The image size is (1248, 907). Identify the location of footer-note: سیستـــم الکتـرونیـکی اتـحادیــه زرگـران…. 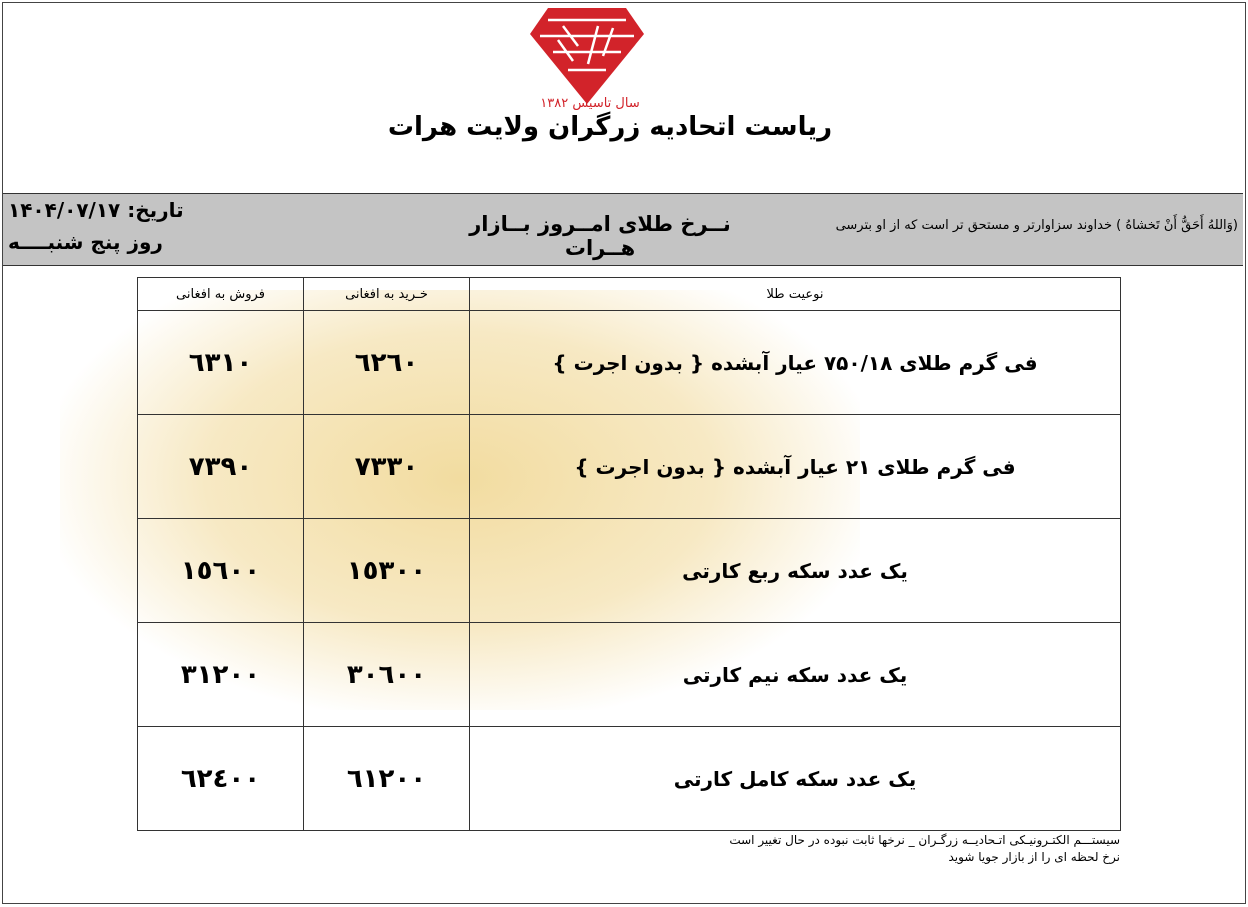
(924, 849).